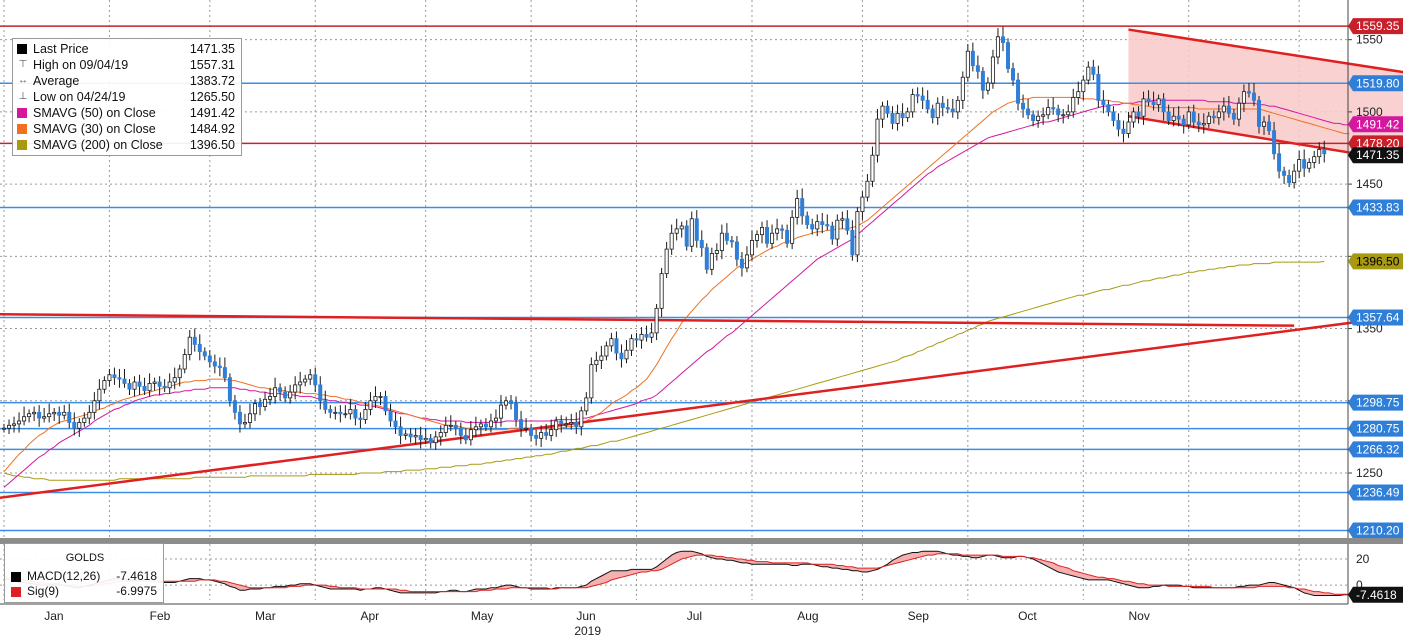 Image resolution: width=1403 pixels, height=639 pixels. I want to click on legend-value: 1471.35, so click(212, 49).